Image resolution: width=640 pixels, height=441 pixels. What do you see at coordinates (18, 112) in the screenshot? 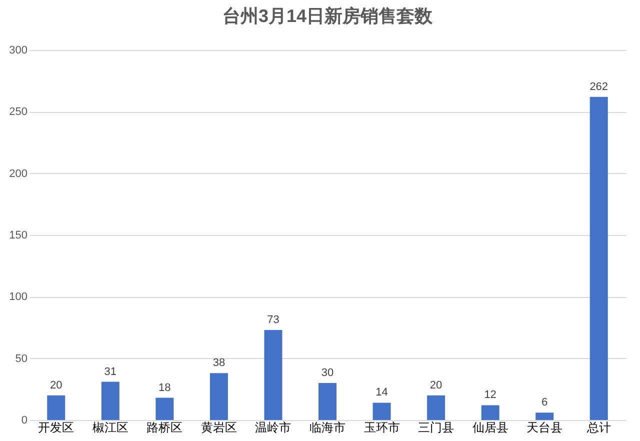
I see `y-tick-label: 250` at bounding box center [18, 112].